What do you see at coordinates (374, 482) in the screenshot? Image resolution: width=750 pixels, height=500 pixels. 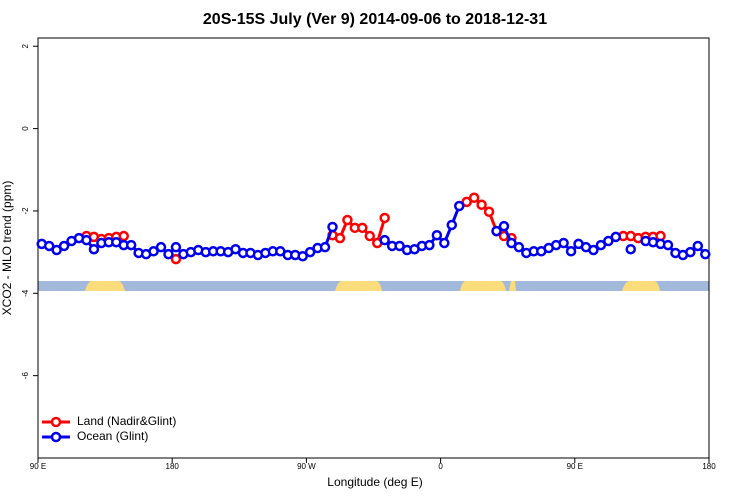 I see `x-axis-label: Longitude (deg E)` at bounding box center [374, 482].